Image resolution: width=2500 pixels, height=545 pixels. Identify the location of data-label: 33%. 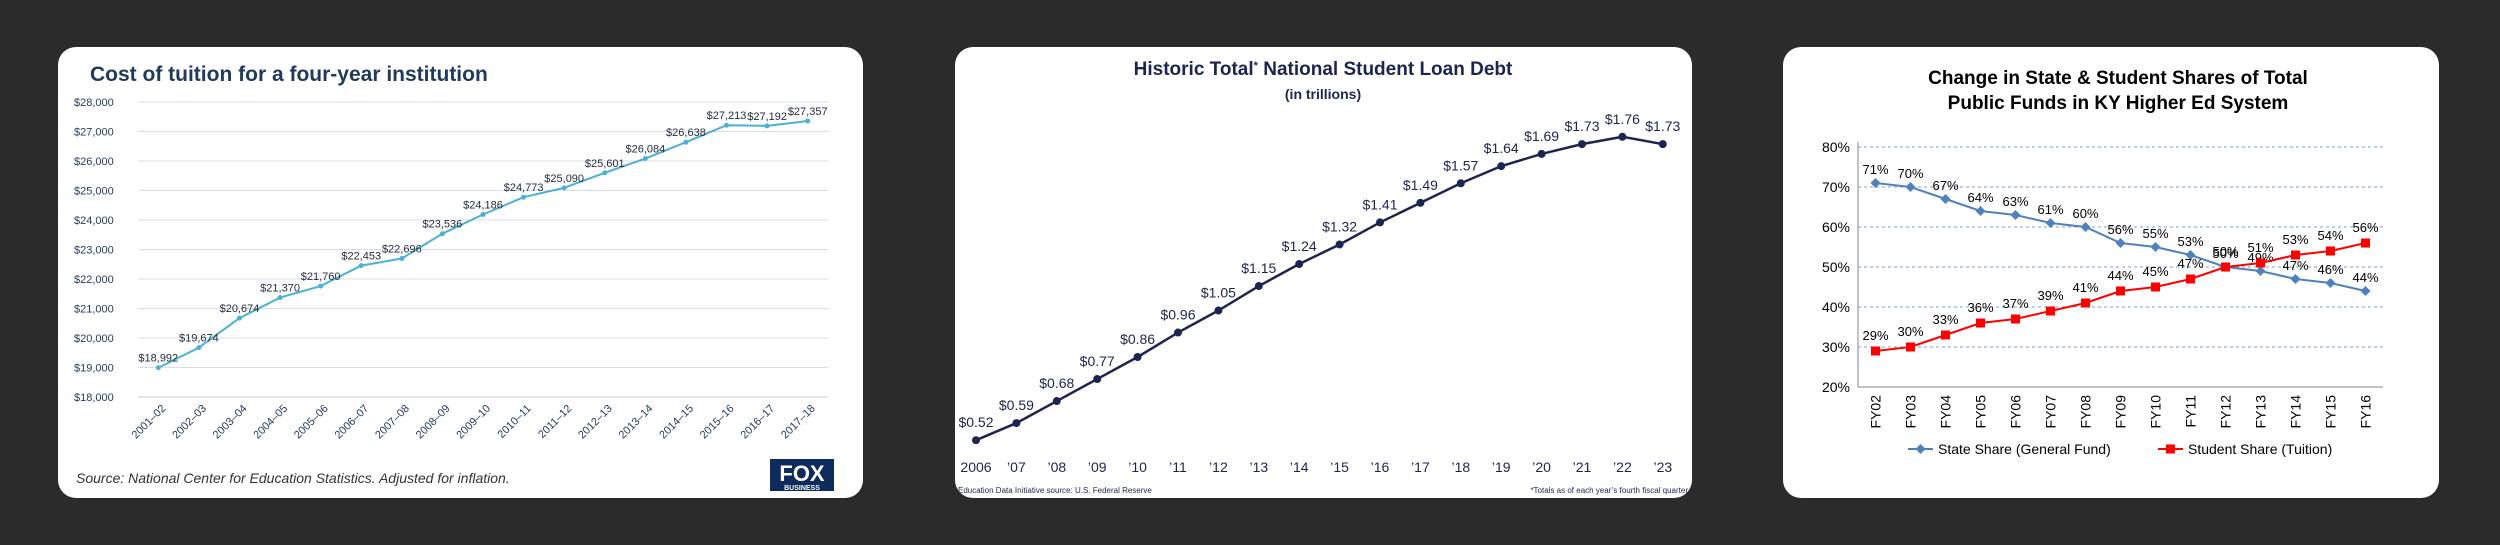
(1945, 319).